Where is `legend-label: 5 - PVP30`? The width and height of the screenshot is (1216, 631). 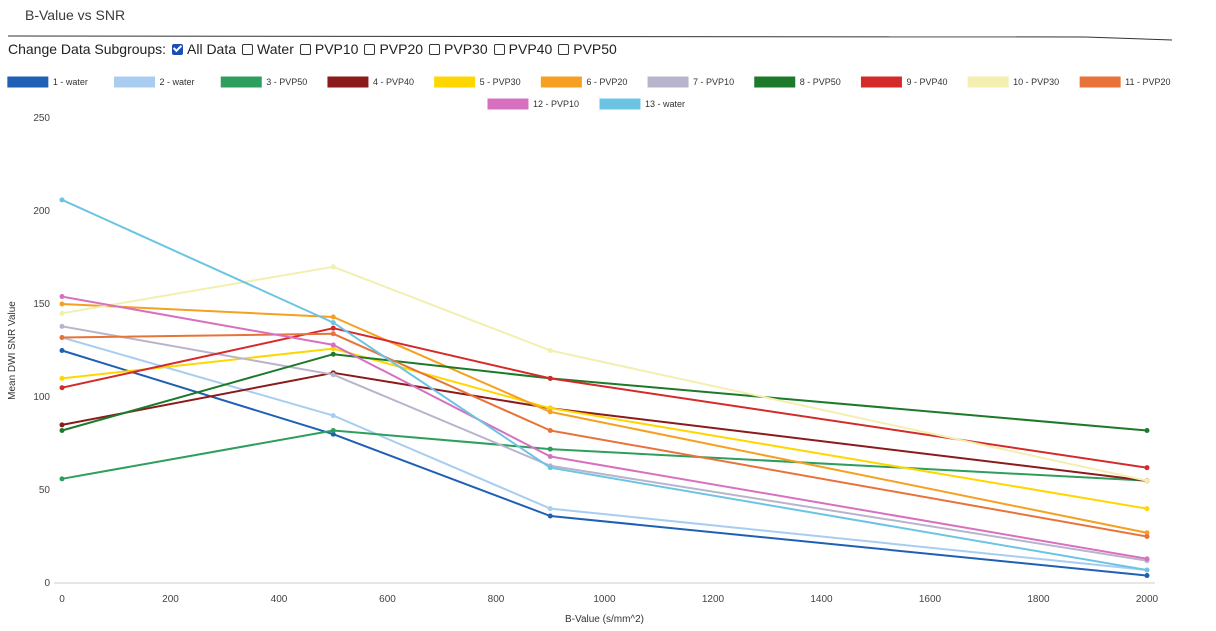
legend-label: 5 - PVP30 is located at coordinates (500, 82).